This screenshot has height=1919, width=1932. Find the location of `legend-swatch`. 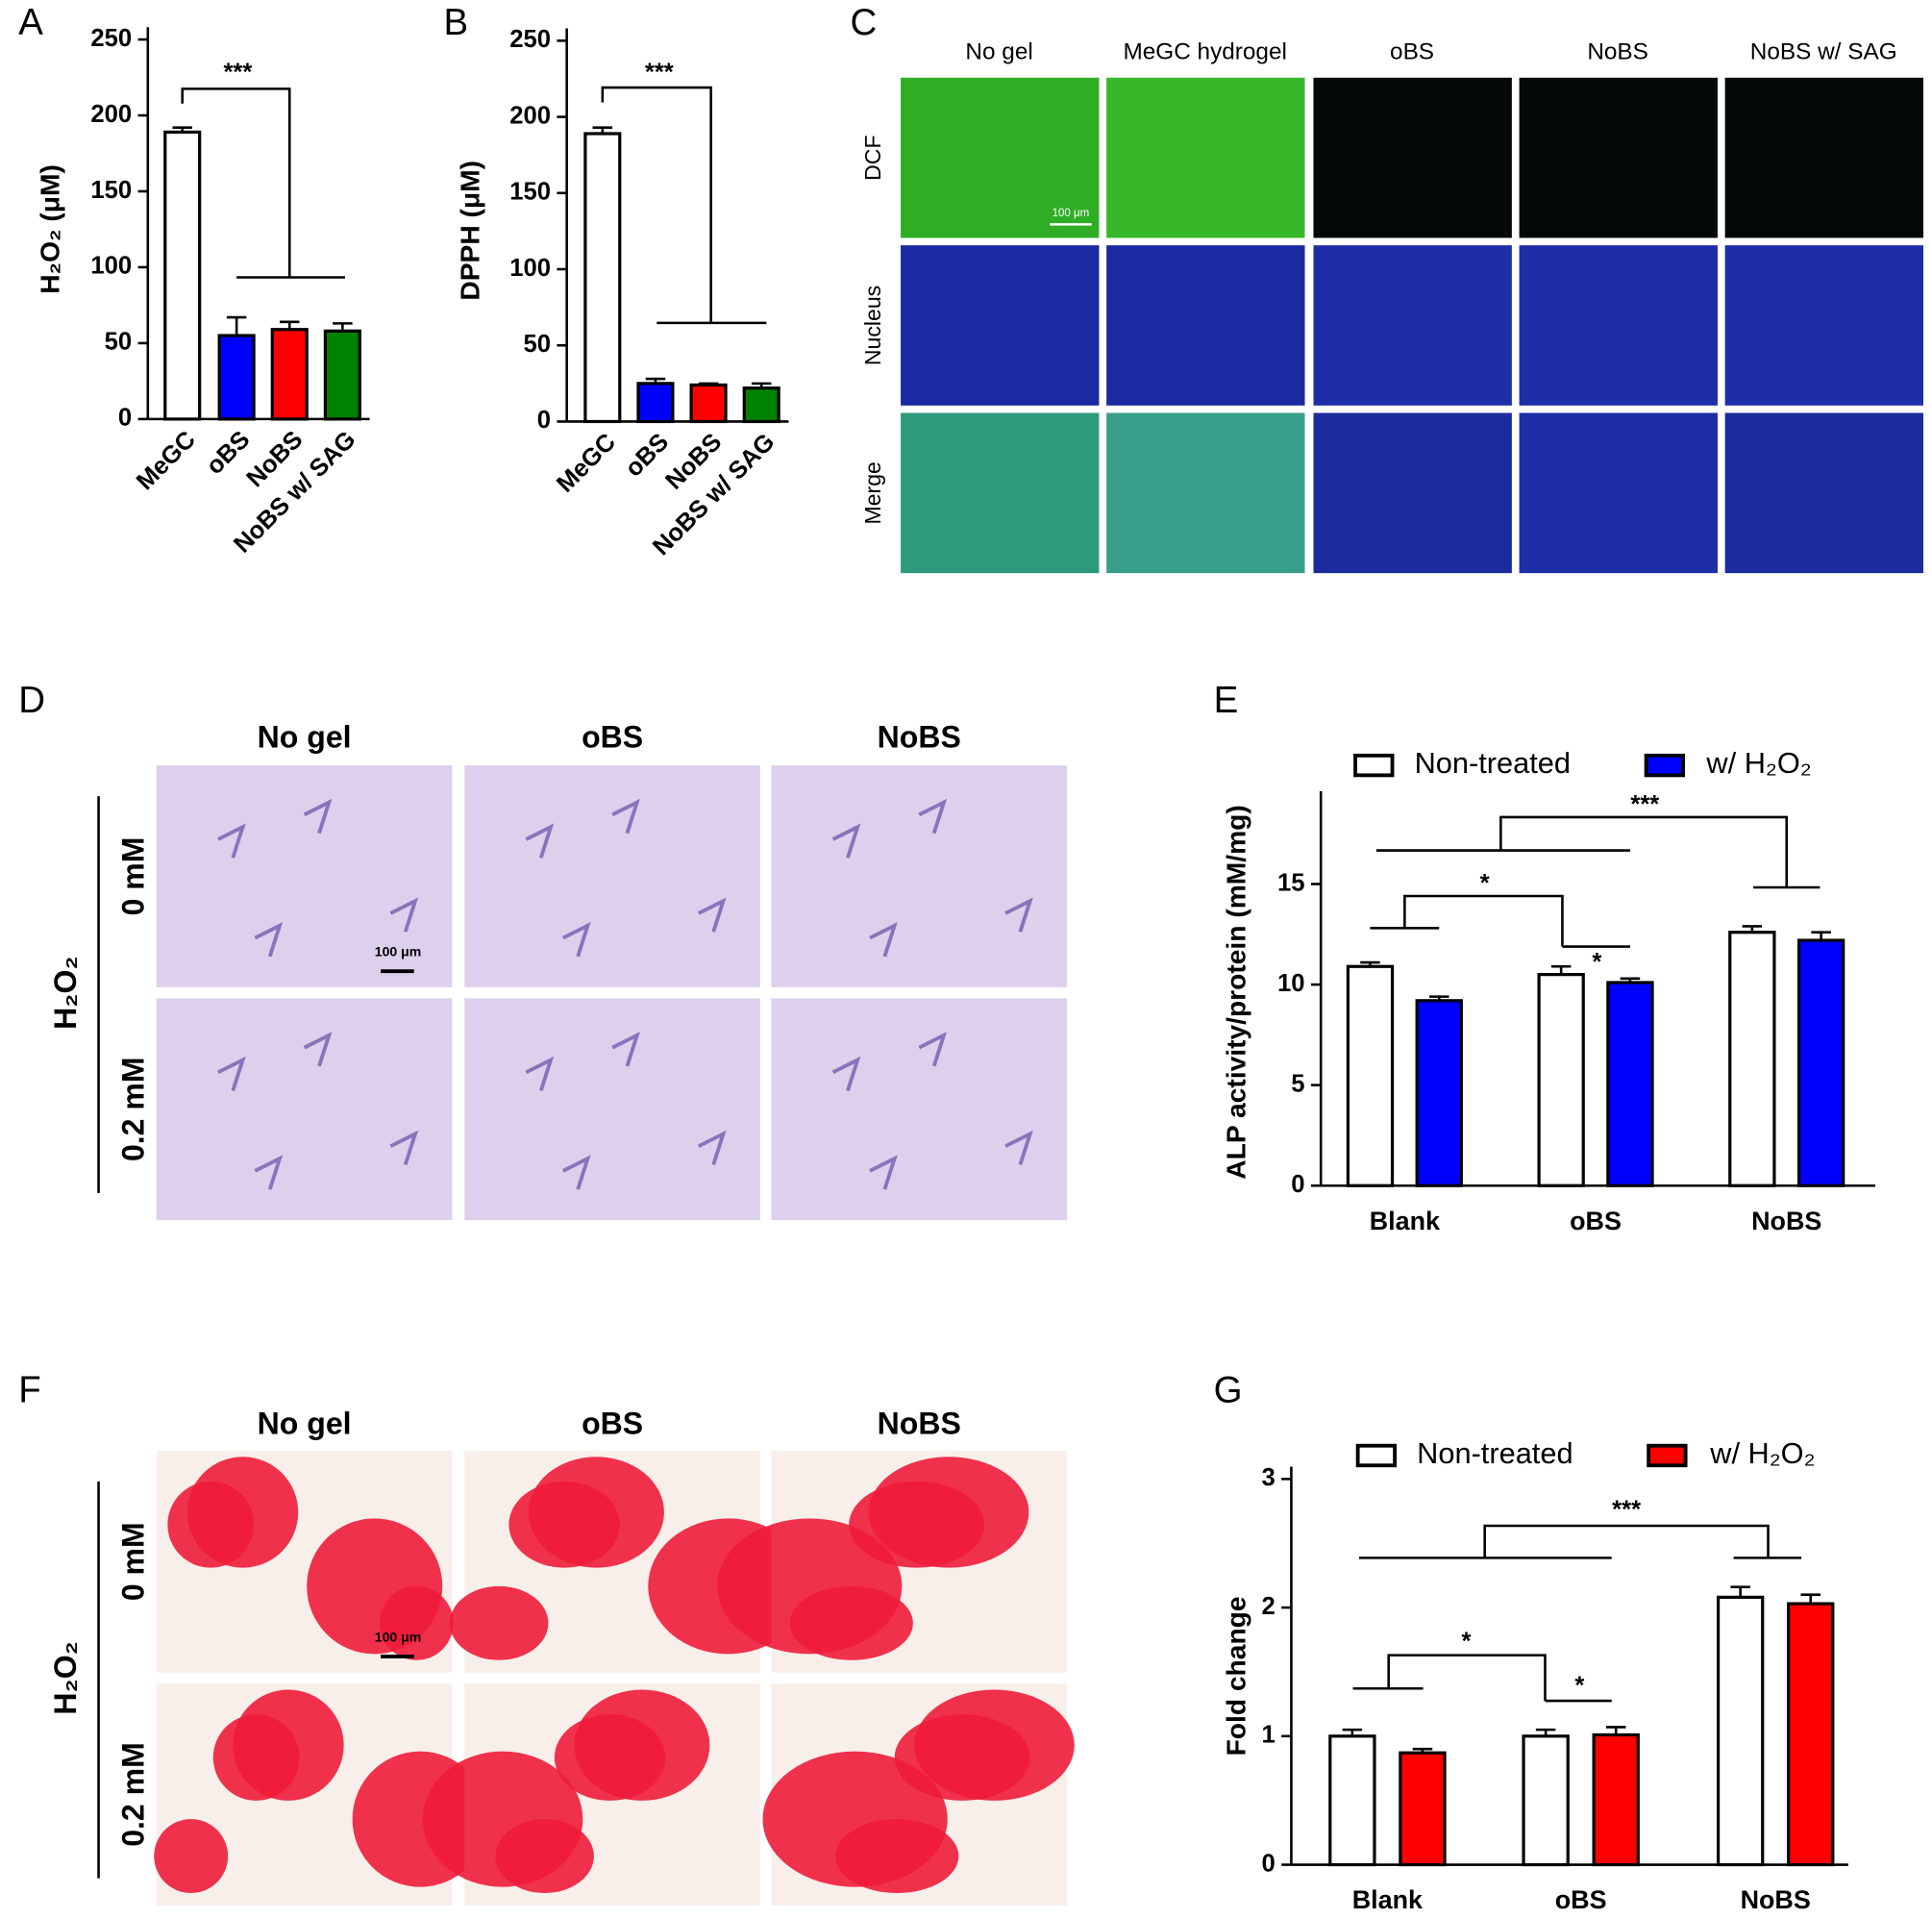

legend-swatch is located at coordinates (1665, 765).